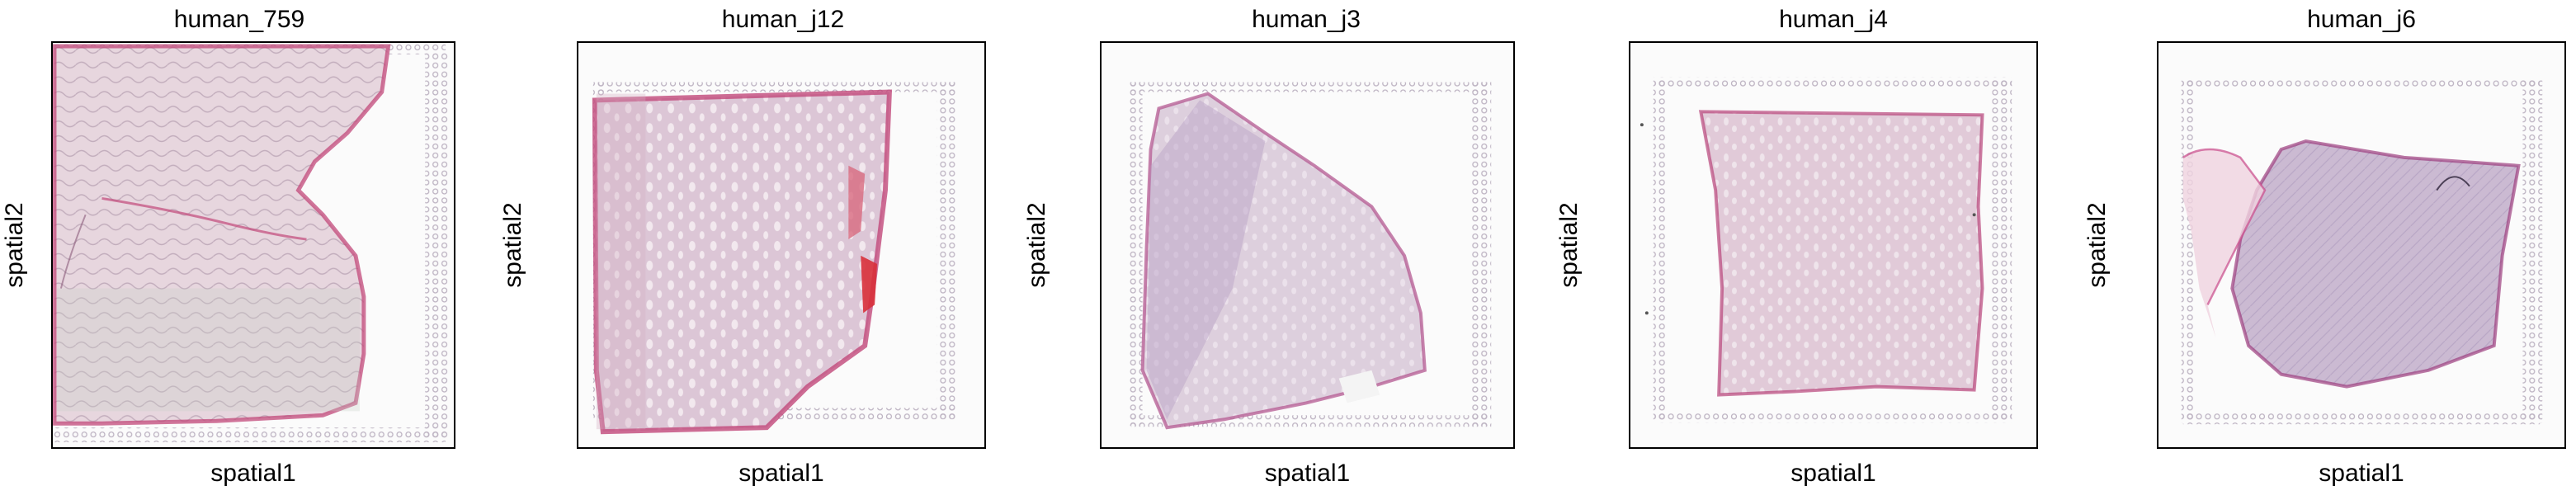 This screenshot has height=500, width=2576. What do you see at coordinates (2361, 19) in the screenshot?
I see `panel-title: human_j6` at bounding box center [2361, 19].